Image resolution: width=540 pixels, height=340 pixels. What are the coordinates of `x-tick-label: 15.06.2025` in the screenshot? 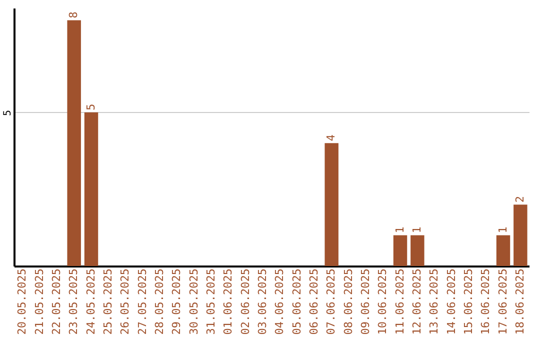 It's located at (468, 301).